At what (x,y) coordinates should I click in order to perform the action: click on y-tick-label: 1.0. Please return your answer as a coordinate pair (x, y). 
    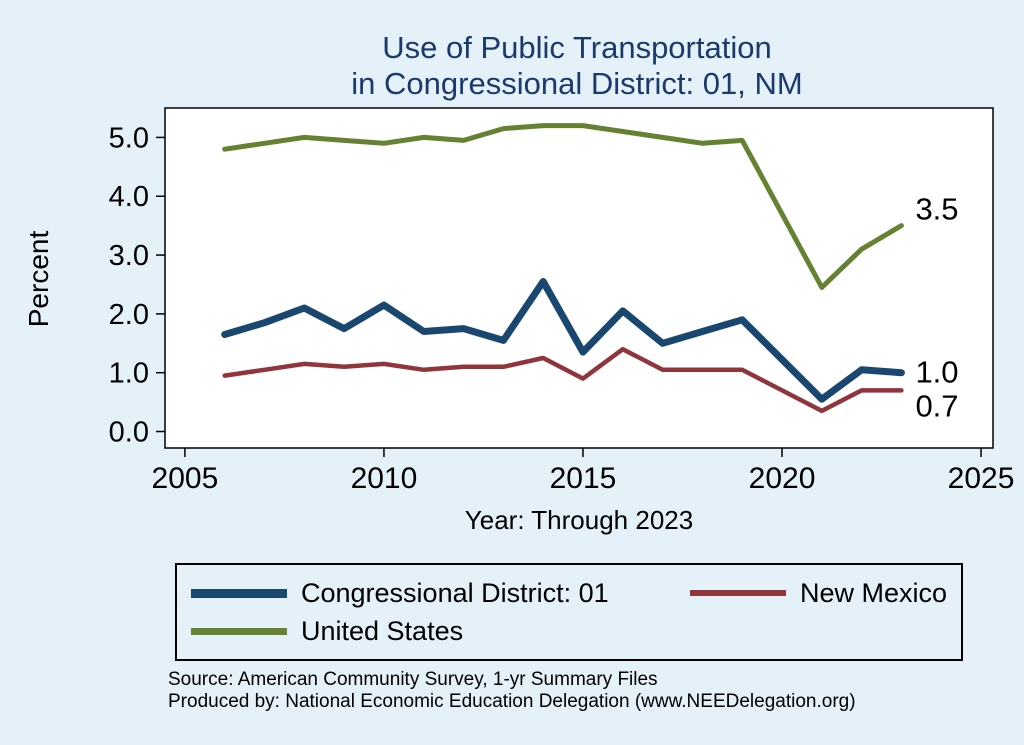
    Looking at the image, I should click on (129, 374).